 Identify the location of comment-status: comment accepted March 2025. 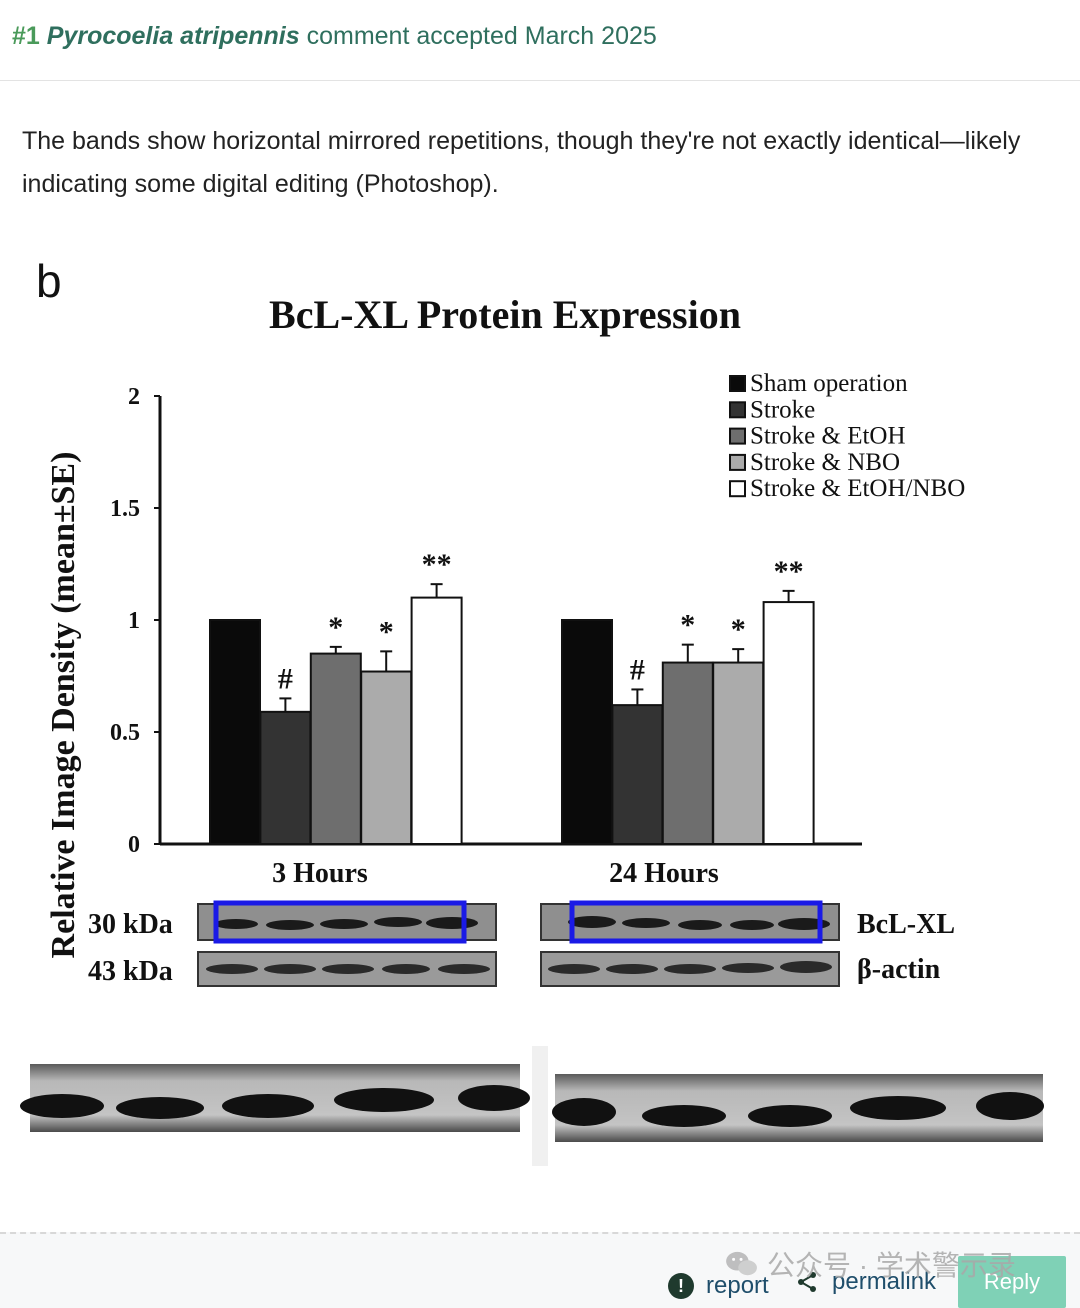
(481, 36).